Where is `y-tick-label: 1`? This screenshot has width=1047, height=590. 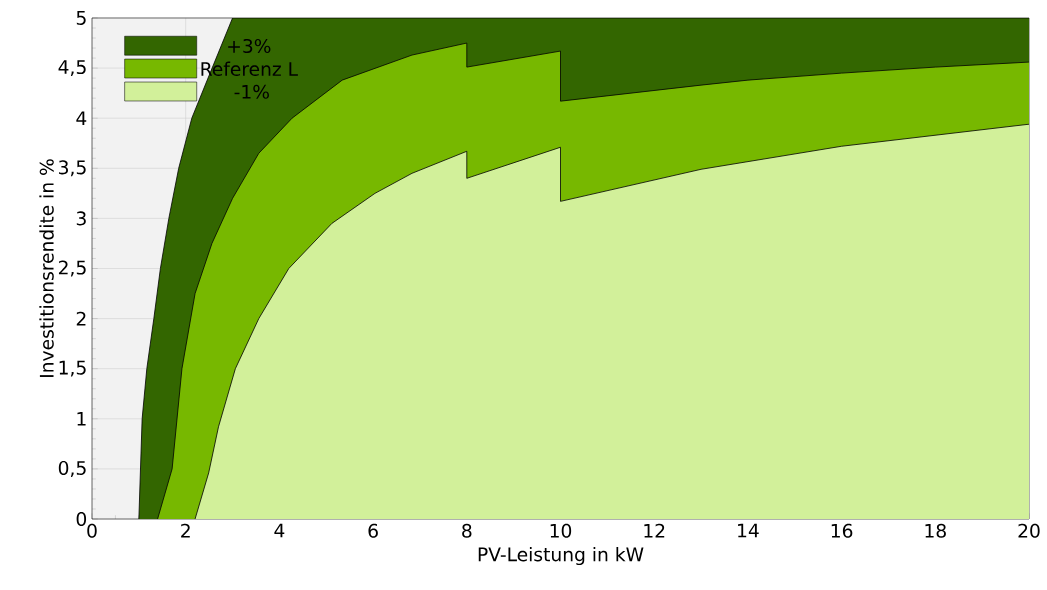
y-tick-label: 1 is located at coordinates (81, 418).